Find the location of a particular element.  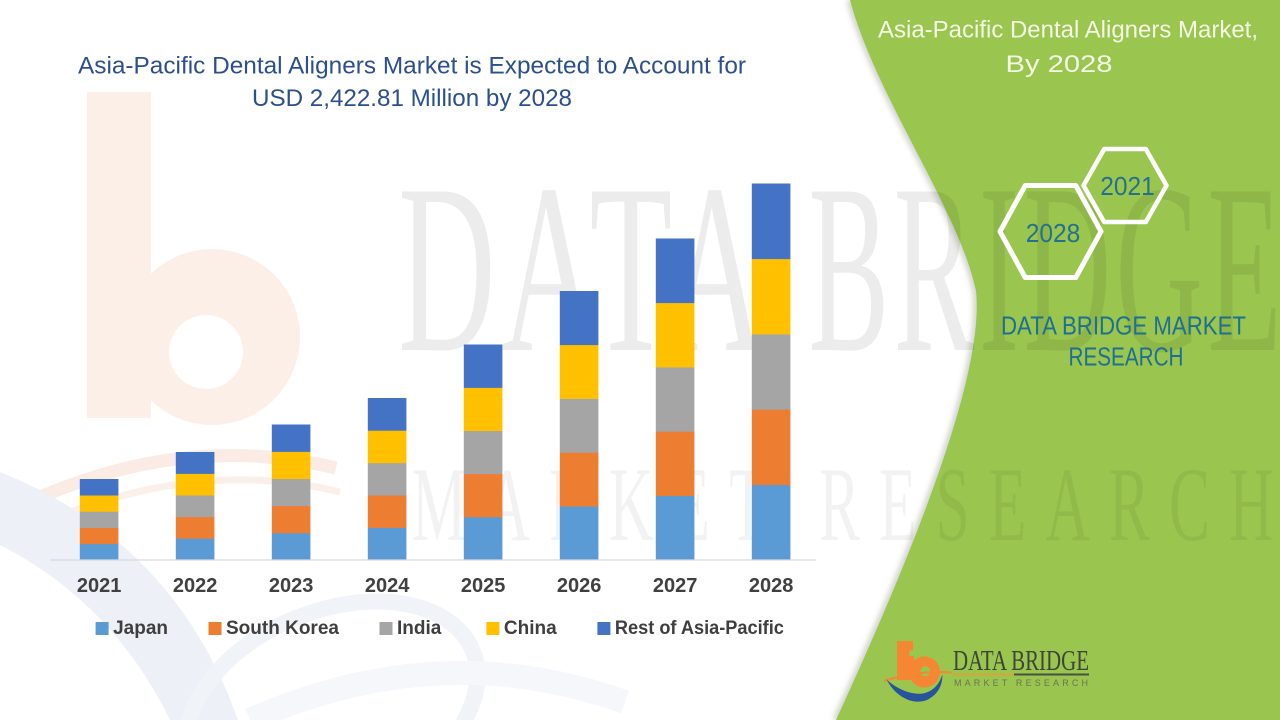

svg-text: DATA BRIDGE is located at coordinates (1021, 661).